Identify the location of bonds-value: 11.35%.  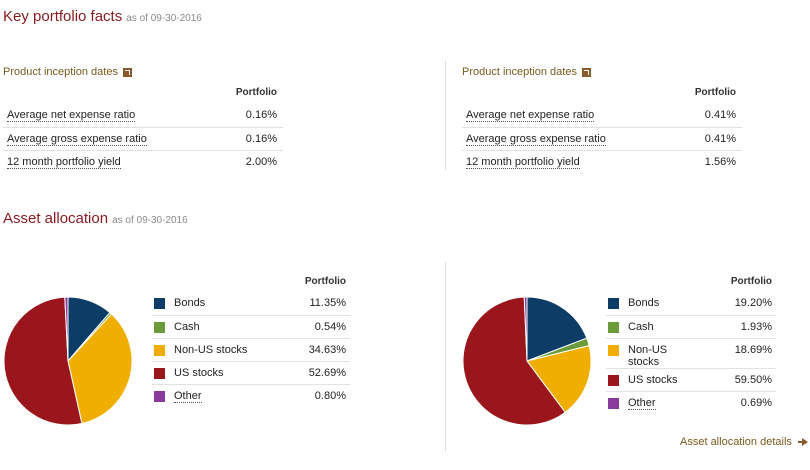
(326, 304).